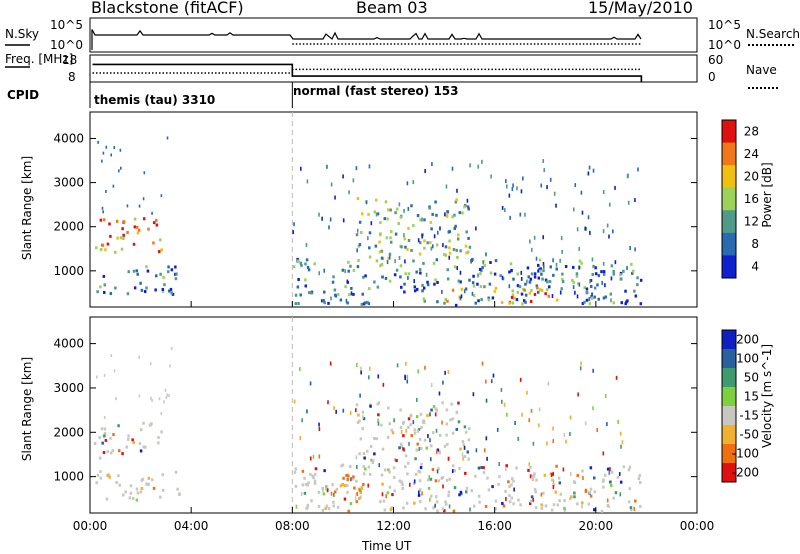  Describe the element at coordinates (387, 546) in the screenshot. I see `x-axis-title: Time UT` at that location.